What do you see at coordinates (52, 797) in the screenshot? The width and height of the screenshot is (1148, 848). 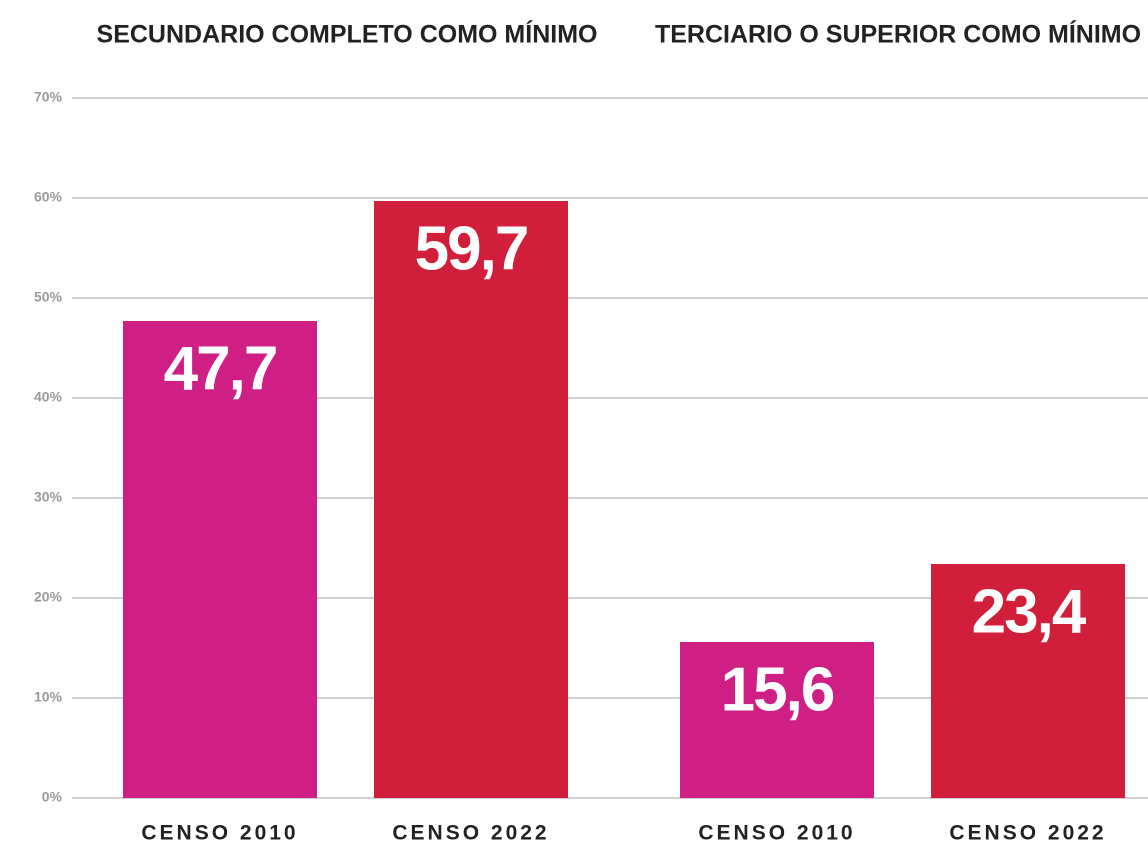 I see `y-tick-label: 0%` at bounding box center [52, 797].